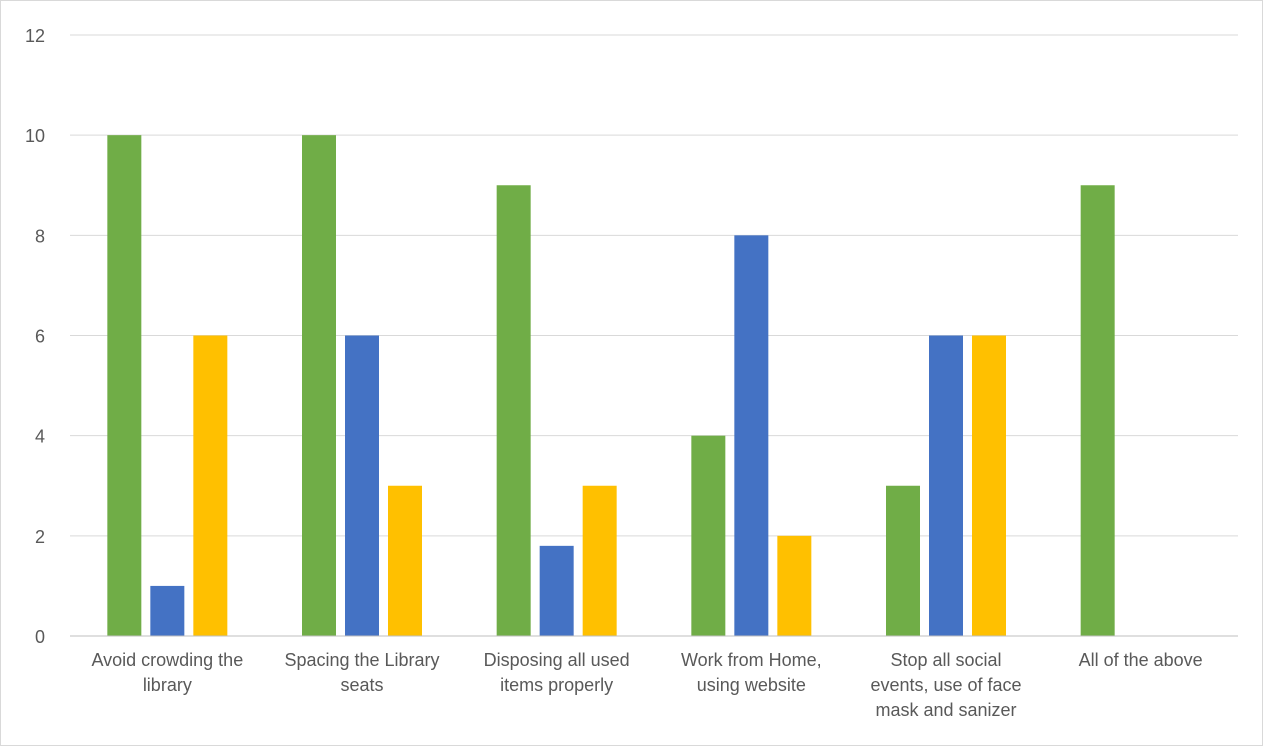 This screenshot has width=1265, height=748. Describe the element at coordinates (751, 660) in the screenshot. I see `x-tick-label-line: Work from Home,` at that location.